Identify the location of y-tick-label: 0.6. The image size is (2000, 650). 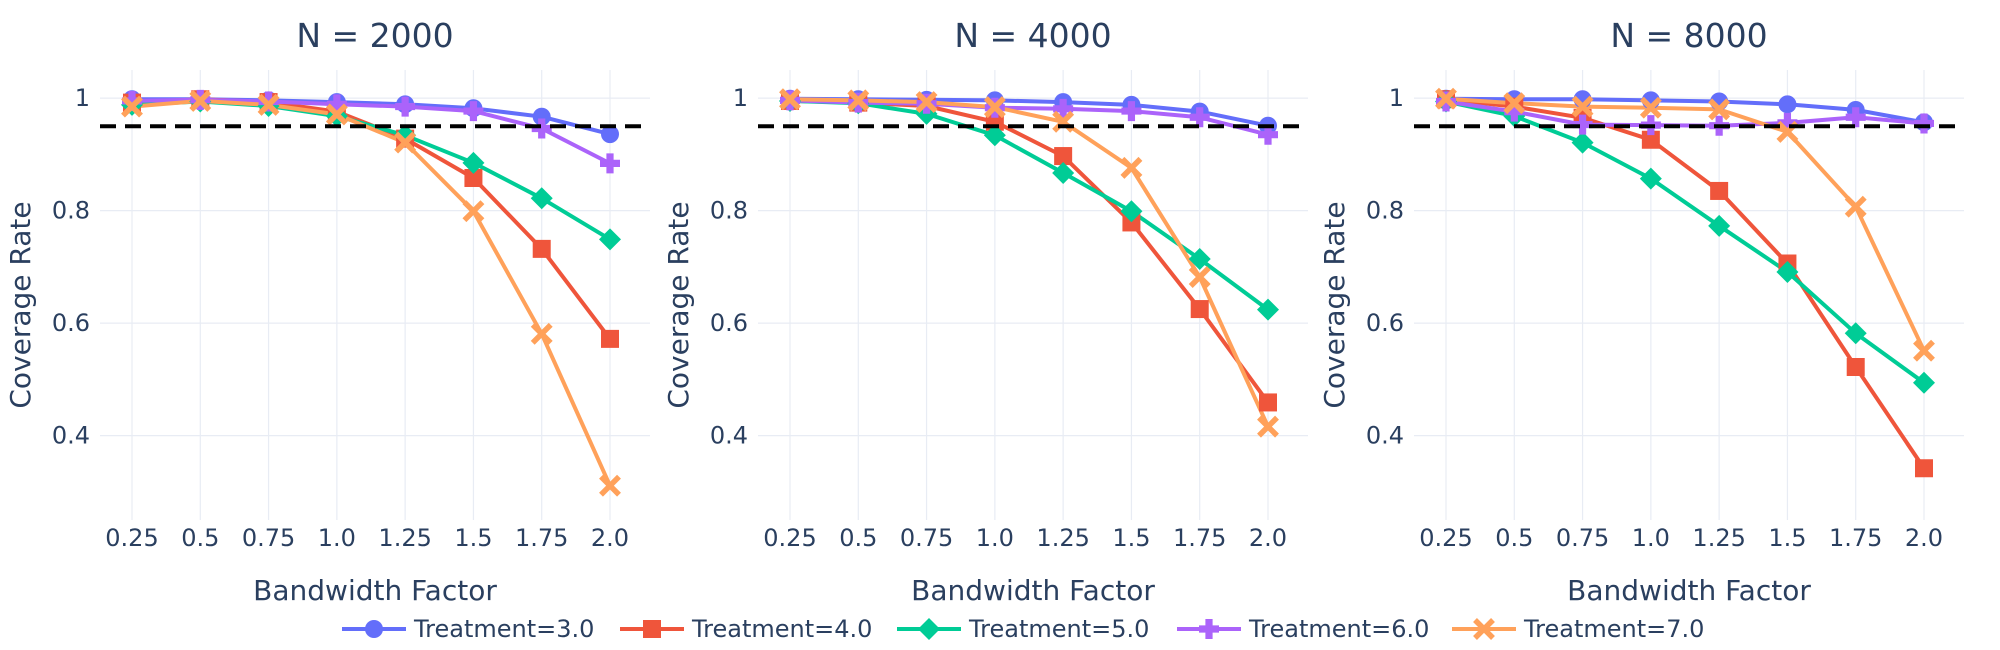
(729, 323).